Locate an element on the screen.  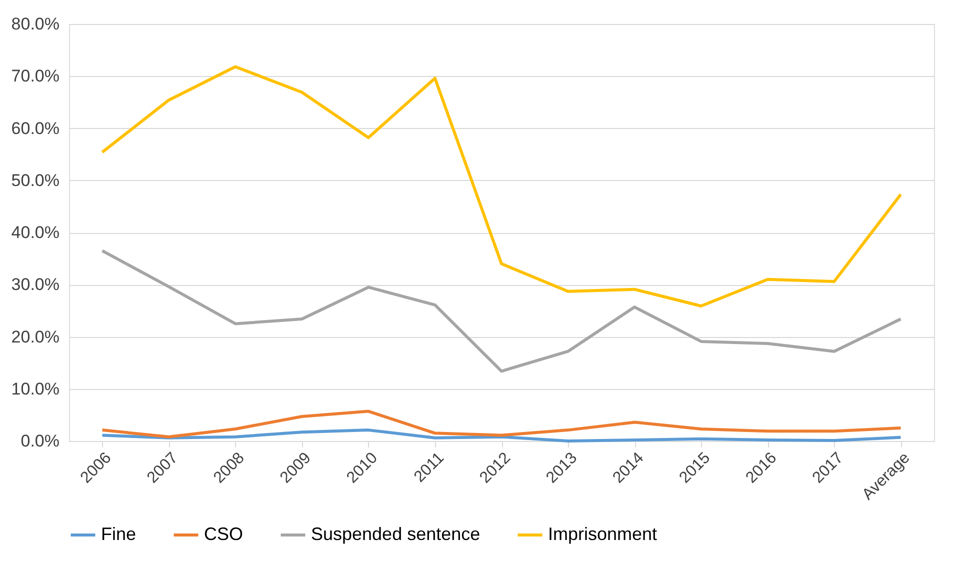
legend-label: CSO is located at coordinates (224, 534).